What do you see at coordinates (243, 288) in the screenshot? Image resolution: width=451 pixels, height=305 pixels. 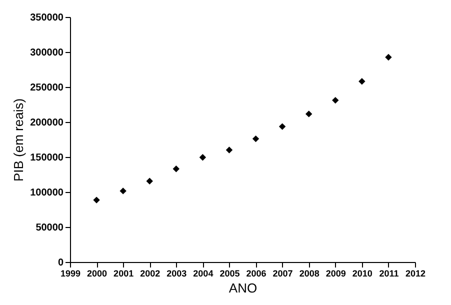 I see `x-axis-title: ANO` at bounding box center [243, 288].